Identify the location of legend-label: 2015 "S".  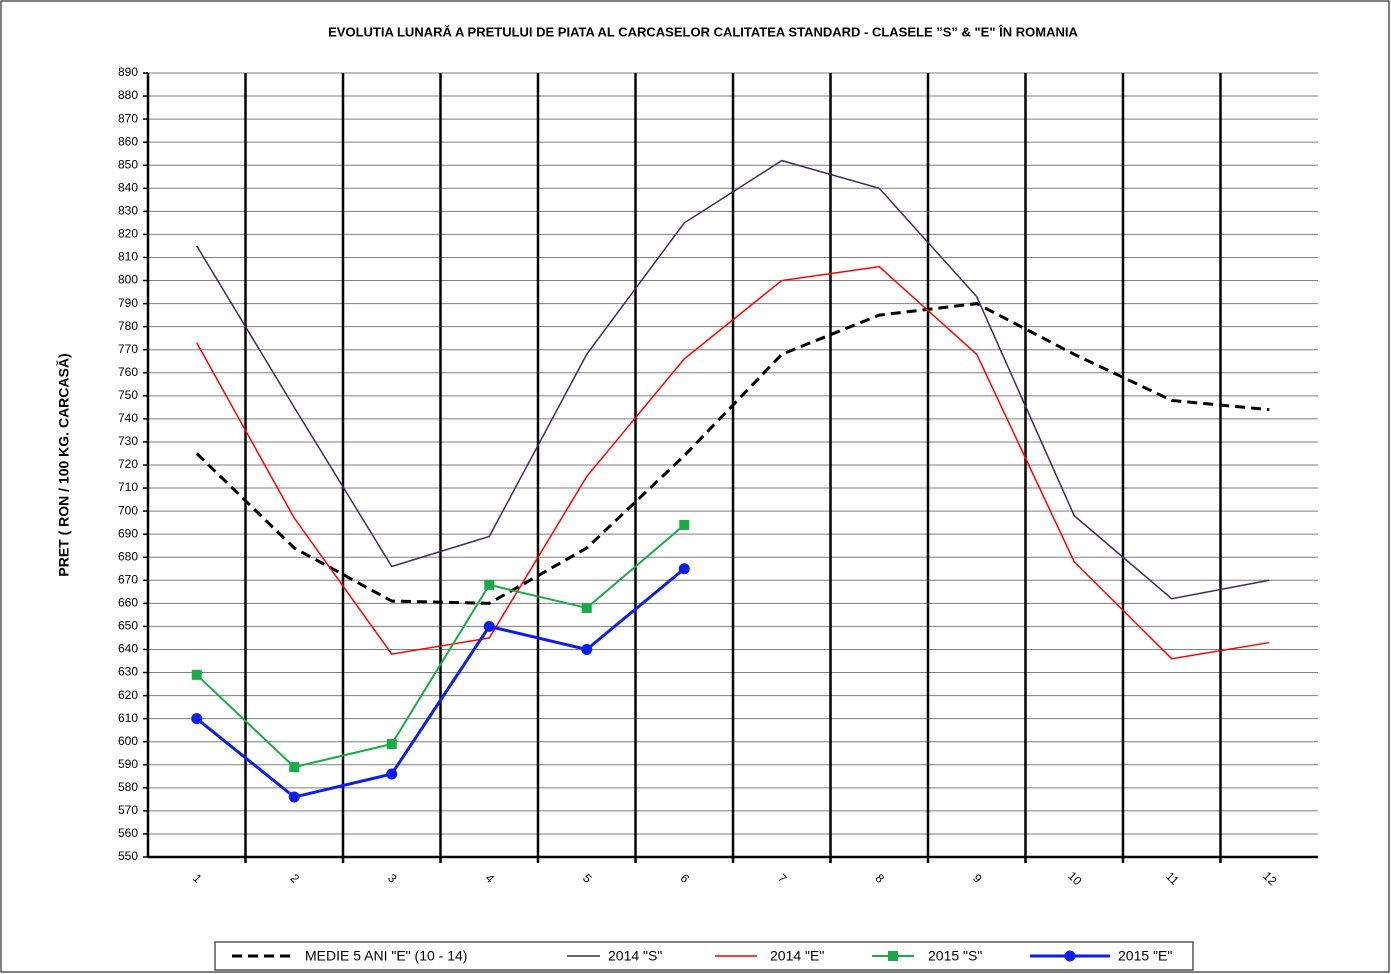
(955, 956).